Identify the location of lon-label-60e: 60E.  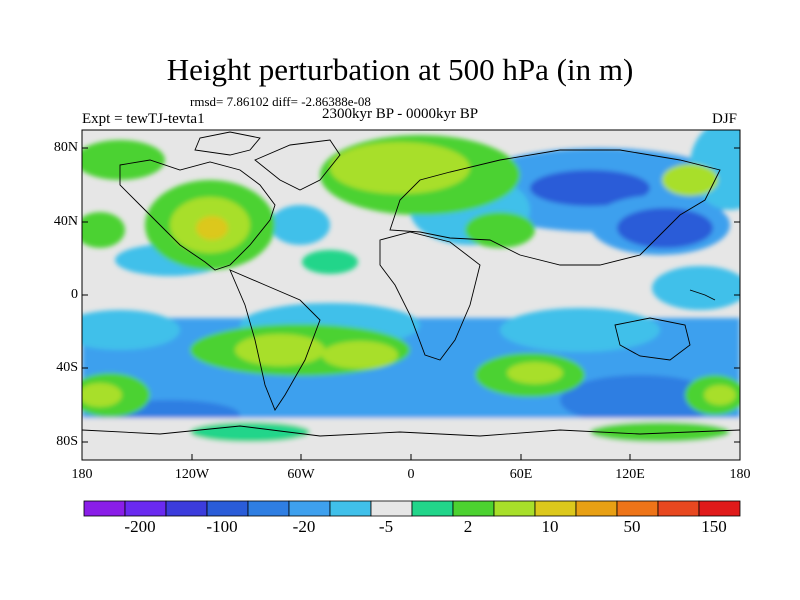
(521, 474).